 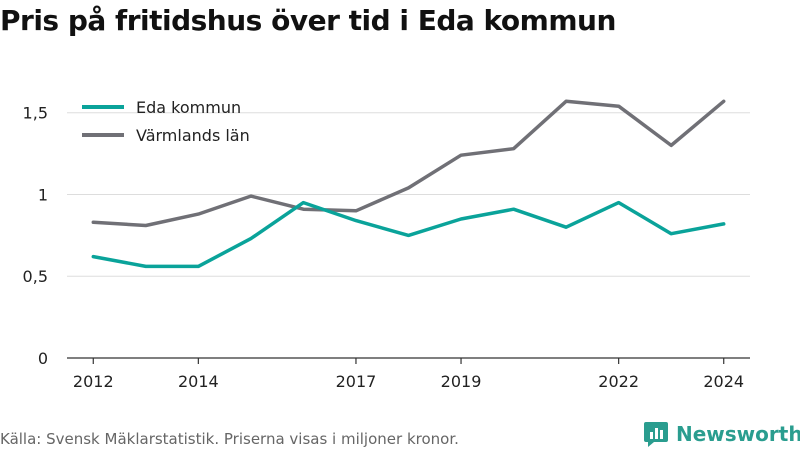 What do you see at coordinates (43, 358) in the screenshot?
I see `y-tick-label: 0` at bounding box center [43, 358].